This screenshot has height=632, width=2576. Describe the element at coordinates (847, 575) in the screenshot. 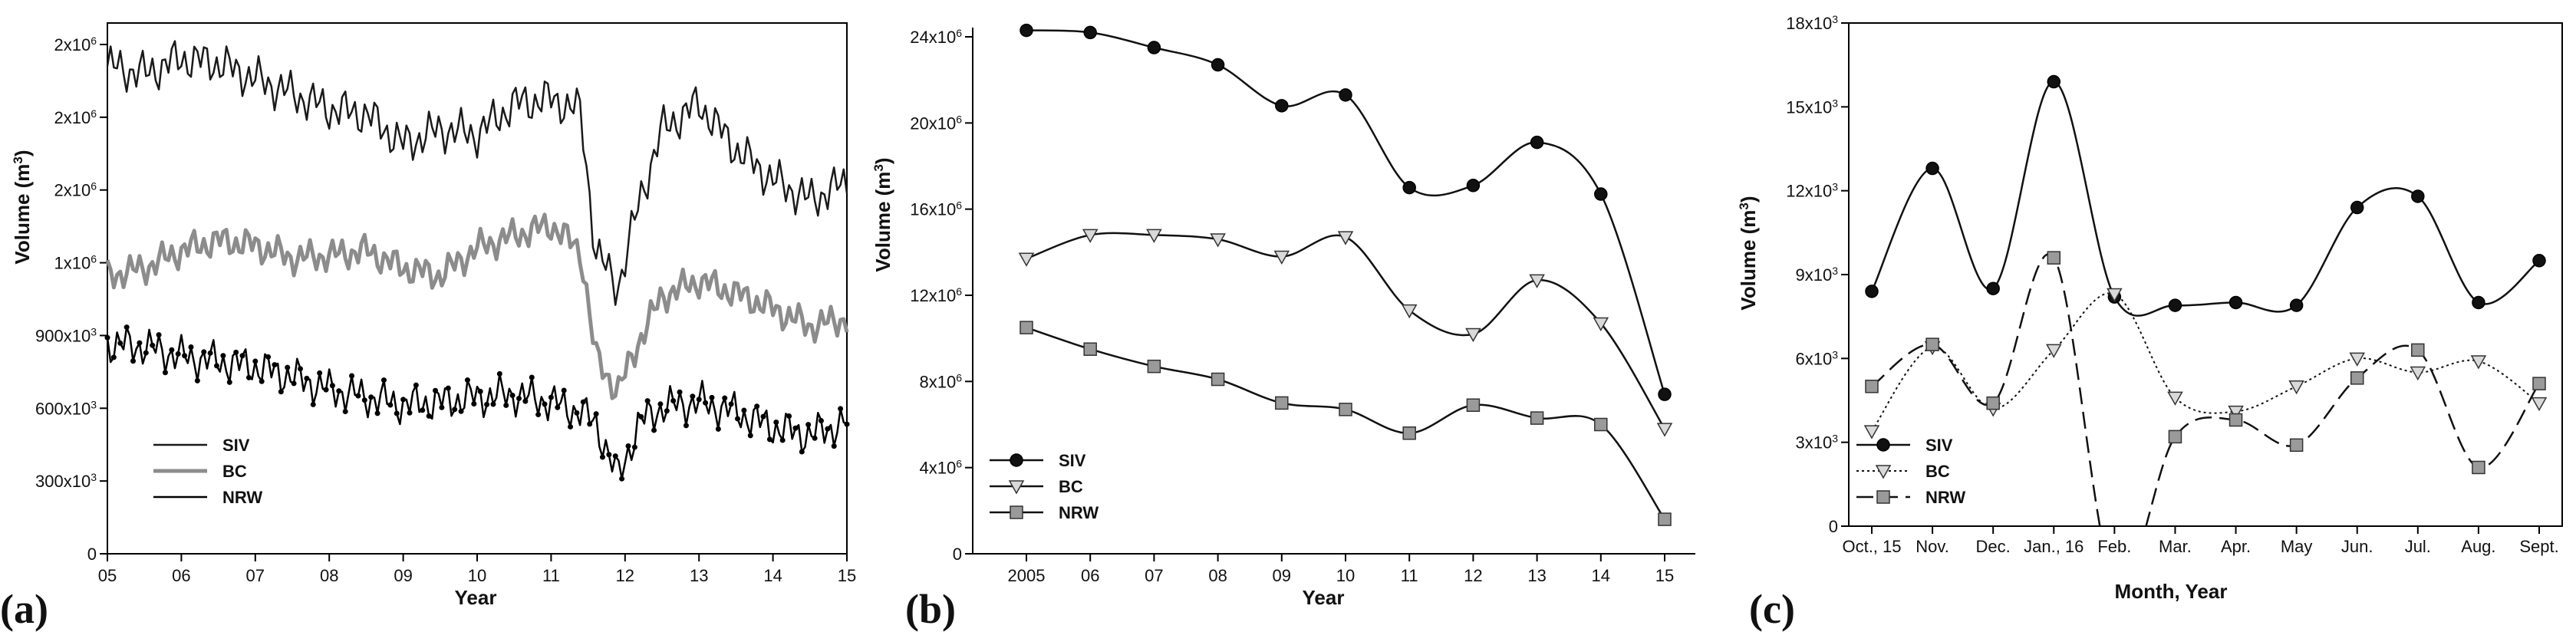

I see `chart-a-xtick-label: 15` at that location.